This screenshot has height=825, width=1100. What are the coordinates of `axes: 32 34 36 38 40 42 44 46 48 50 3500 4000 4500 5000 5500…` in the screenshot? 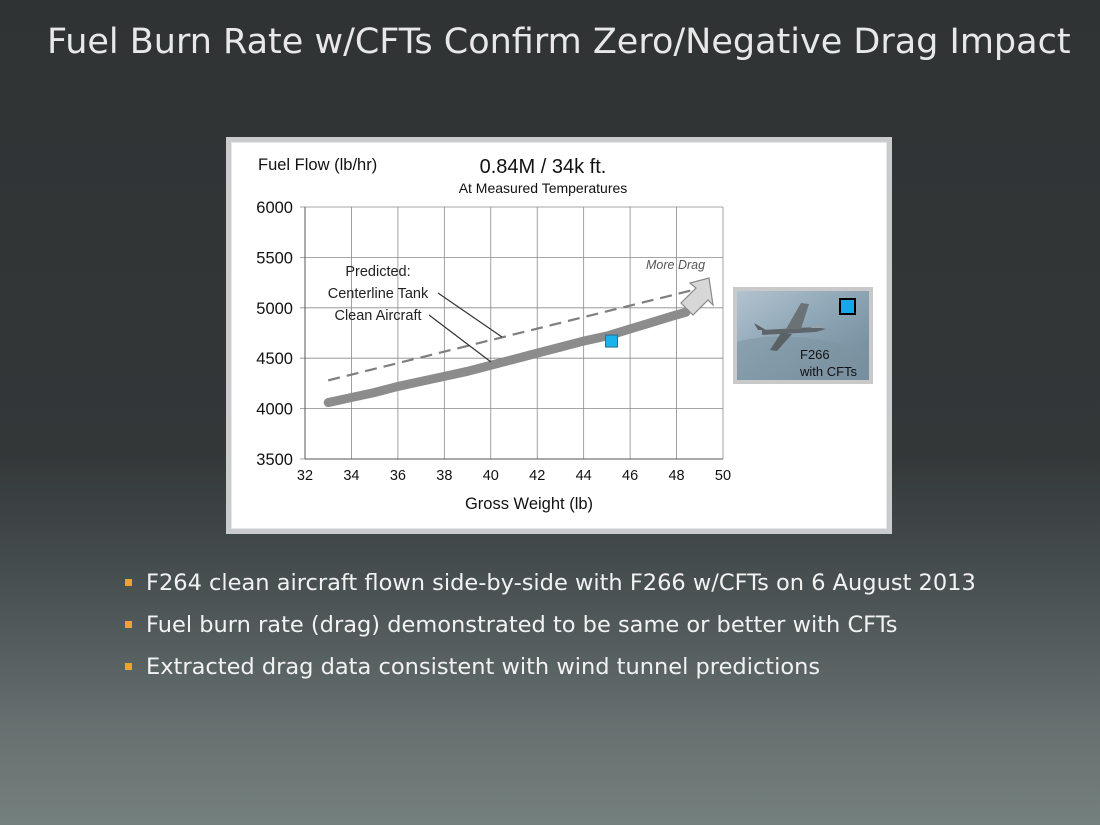 It's located at (493, 341).